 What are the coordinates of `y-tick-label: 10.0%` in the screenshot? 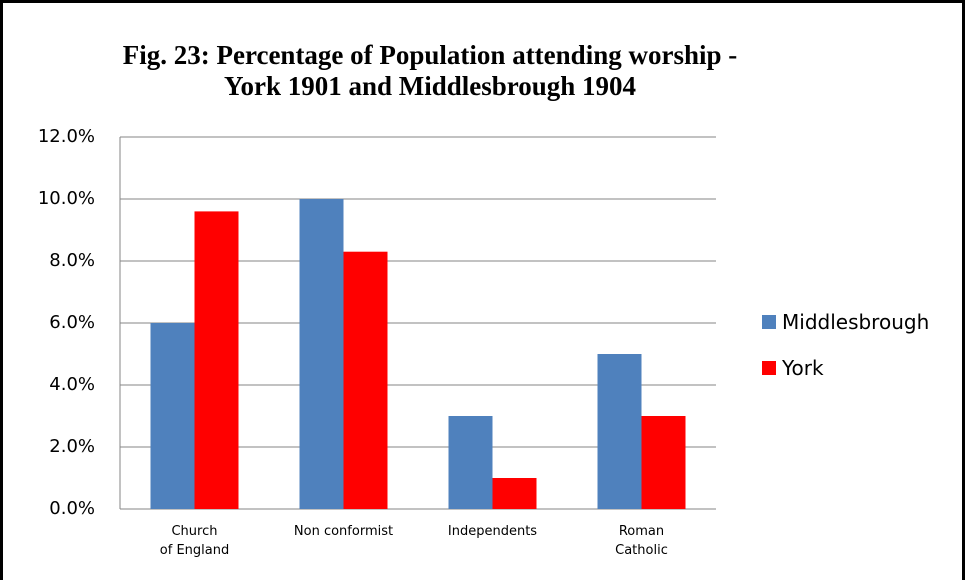 It's located at (66, 198).